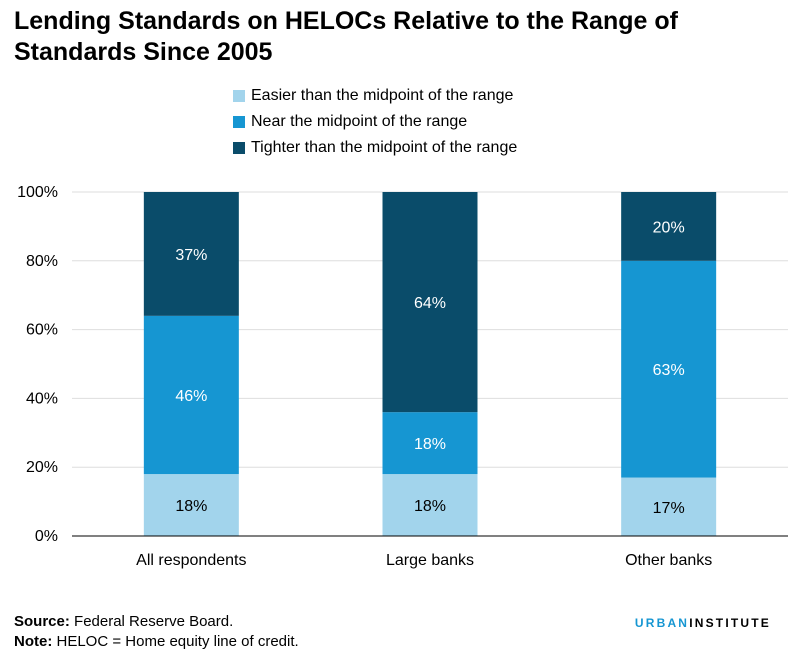  Describe the element at coordinates (37, 192) in the screenshot. I see `y-tick-label: 100%` at that location.